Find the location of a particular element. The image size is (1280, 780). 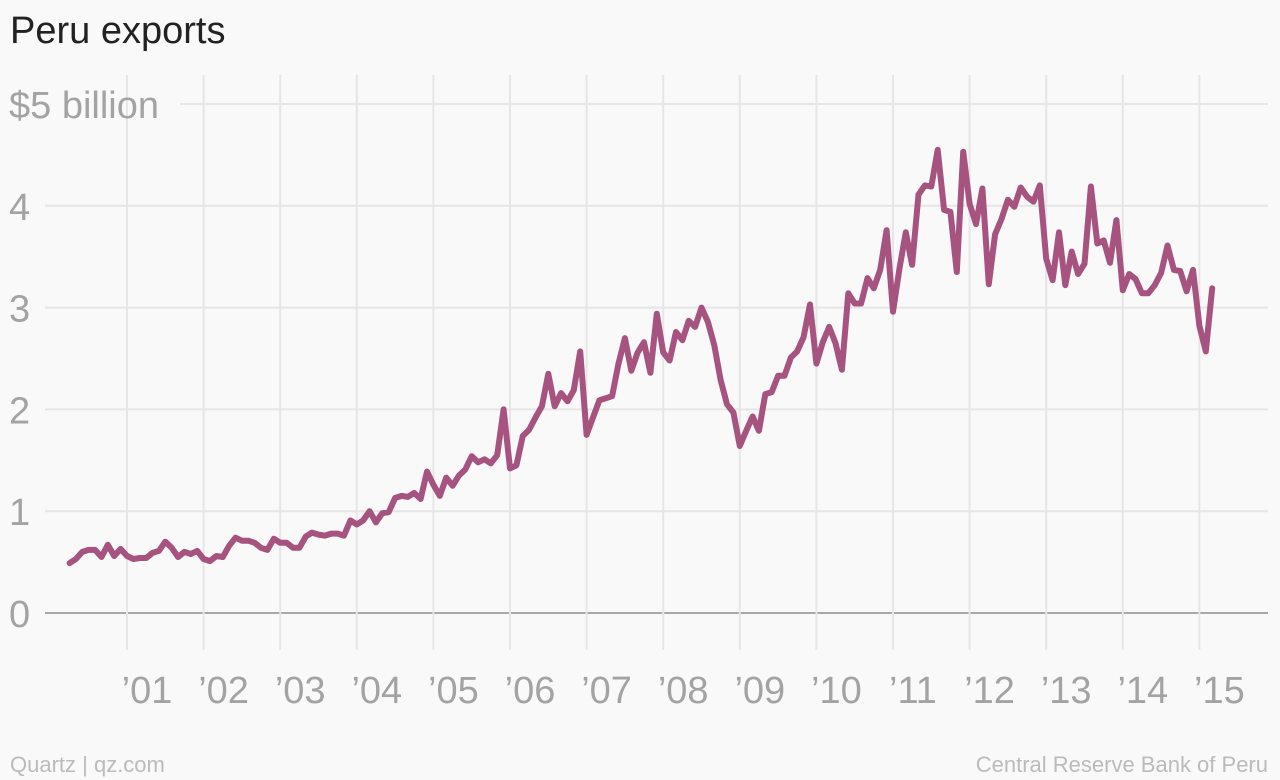

x-tick-label: ’15 is located at coordinates (1219, 691).